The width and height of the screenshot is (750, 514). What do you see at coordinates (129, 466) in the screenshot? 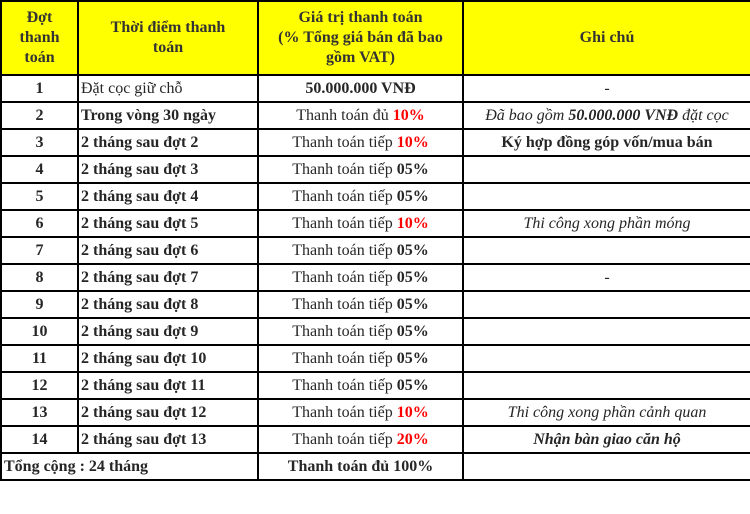
I see `total-label-cell: Tổng cộng : 24 tháng` at bounding box center [129, 466].